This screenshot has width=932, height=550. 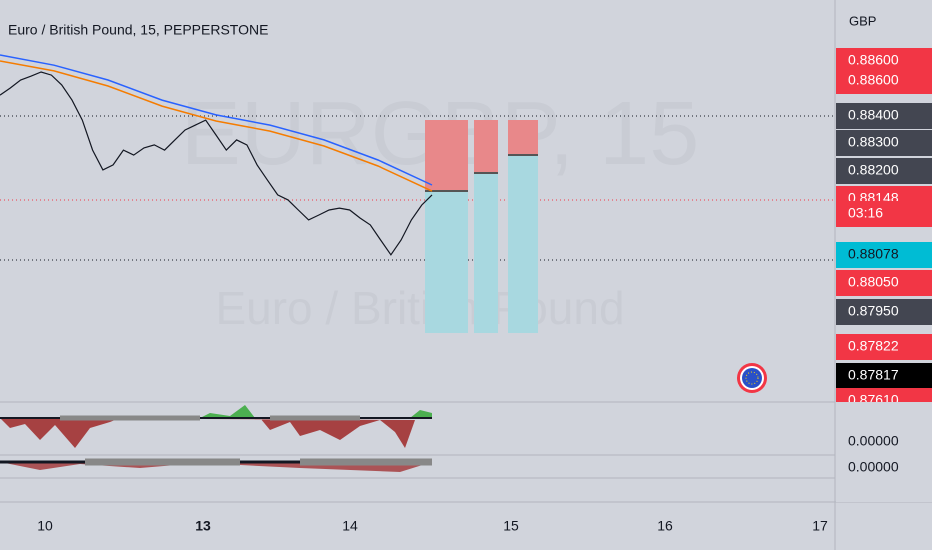 I want to click on price-label: 0.88200, so click(x=884, y=171).